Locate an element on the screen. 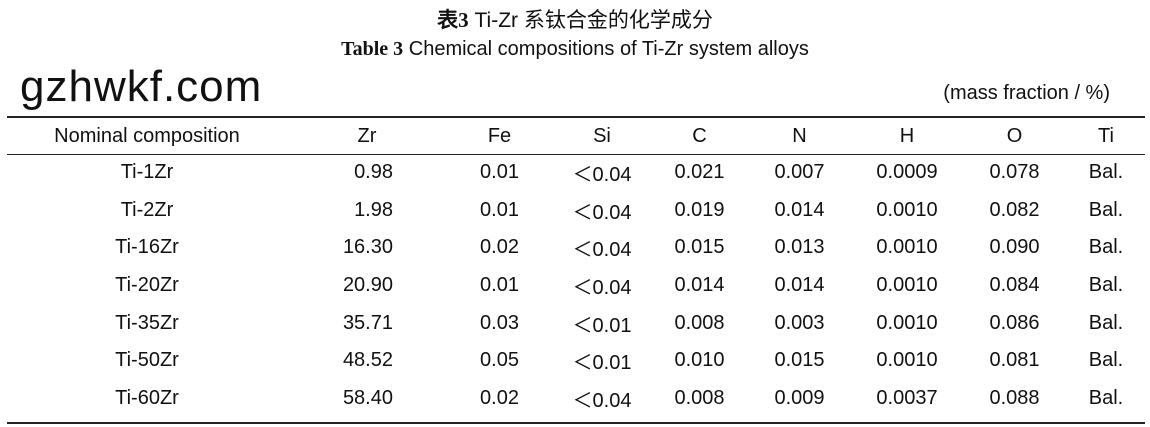 The image size is (1150, 427). column-header: C is located at coordinates (699, 135).